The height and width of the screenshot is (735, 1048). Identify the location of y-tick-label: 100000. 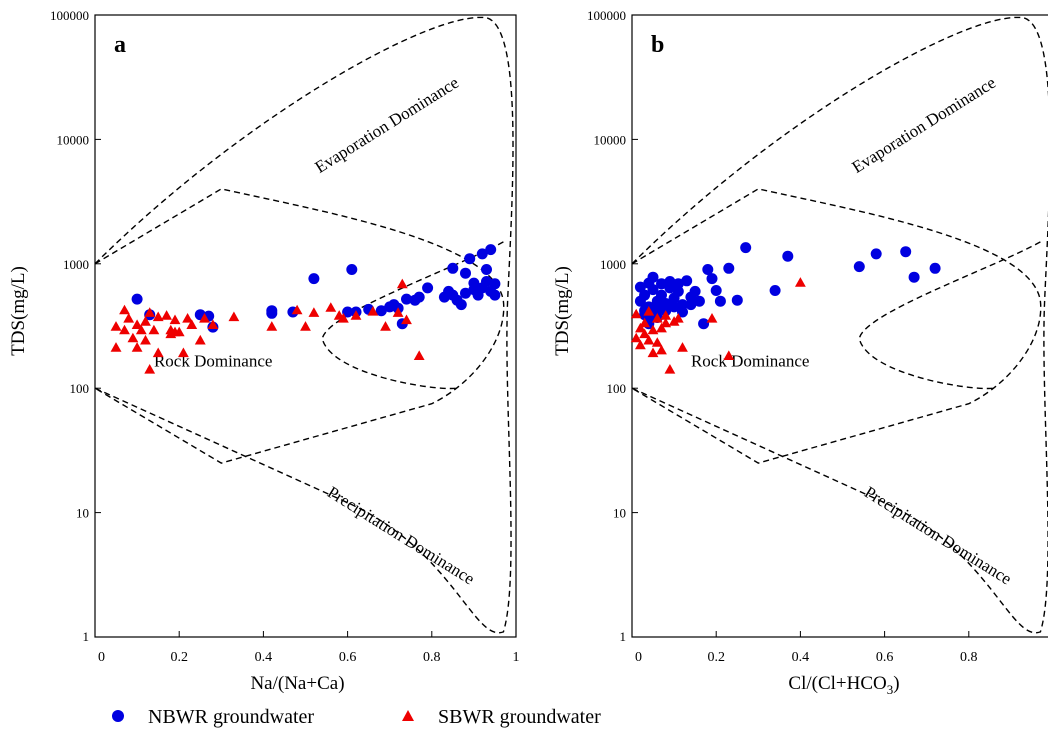
(69, 15).